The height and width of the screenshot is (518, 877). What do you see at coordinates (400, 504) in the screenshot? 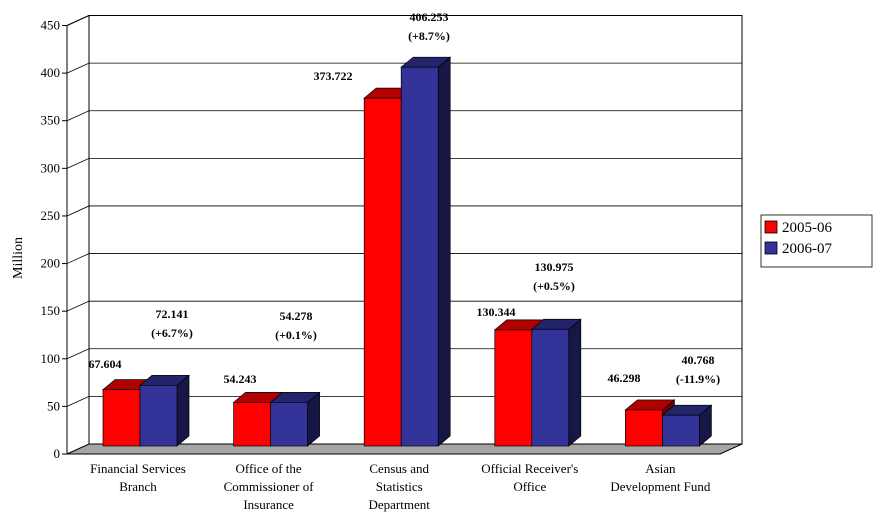
I see `x-tick-label: Department` at bounding box center [400, 504].